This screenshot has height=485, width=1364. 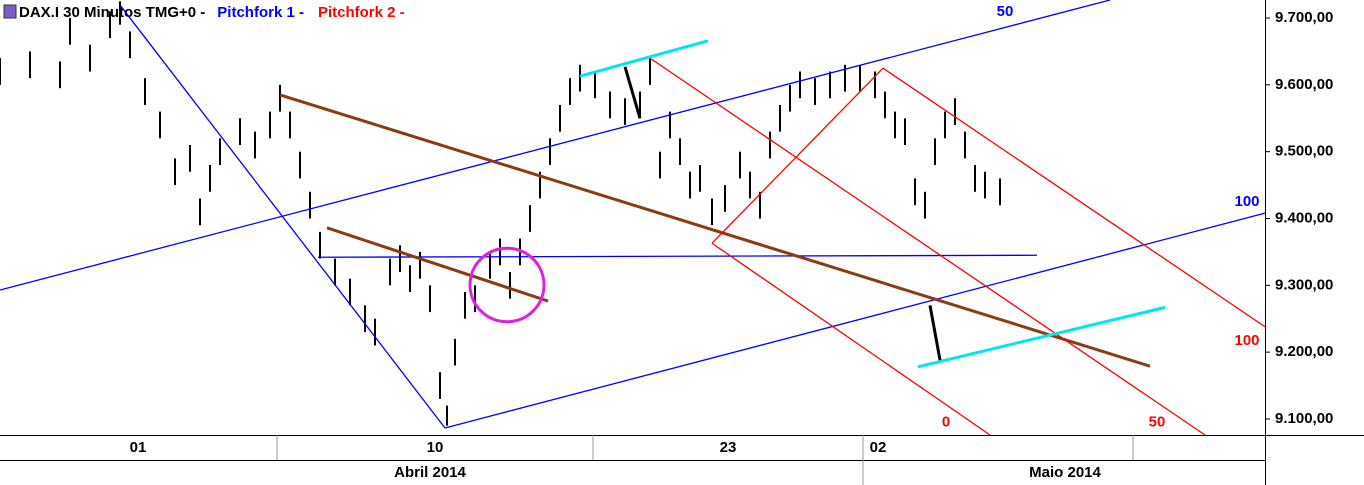 I want to click on y-tick-label: 9.300,00, so click(x=1304, y=284).